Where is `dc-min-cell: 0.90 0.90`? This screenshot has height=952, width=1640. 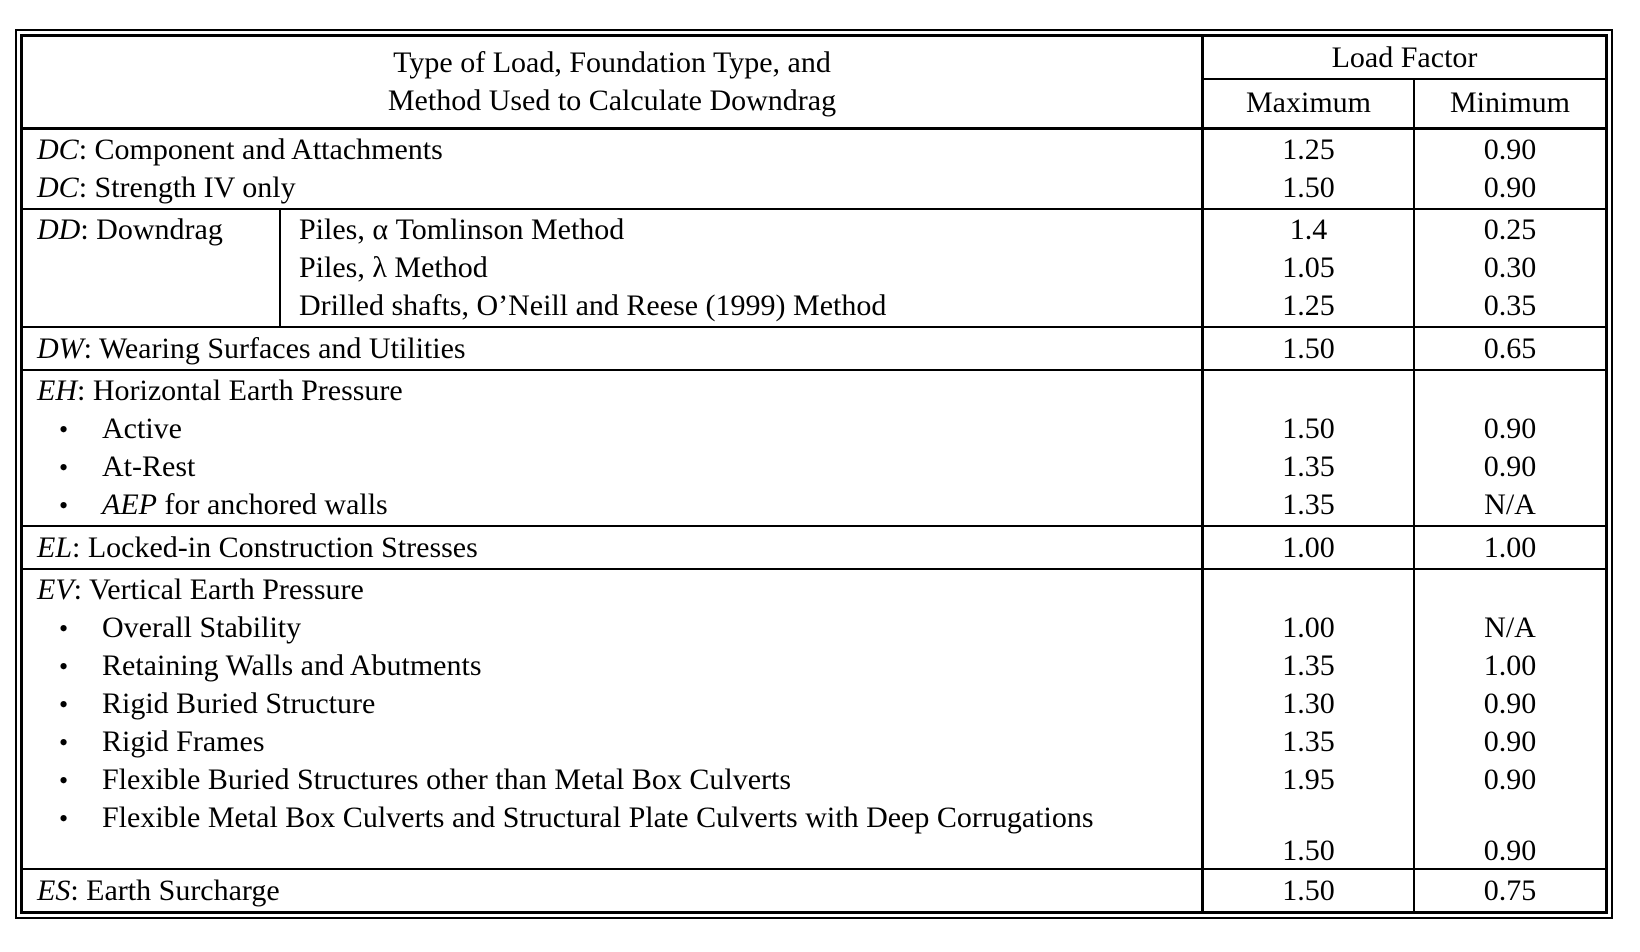 dc-min-cell: 0.90 0.90 is located at coordinates (1510, 169).